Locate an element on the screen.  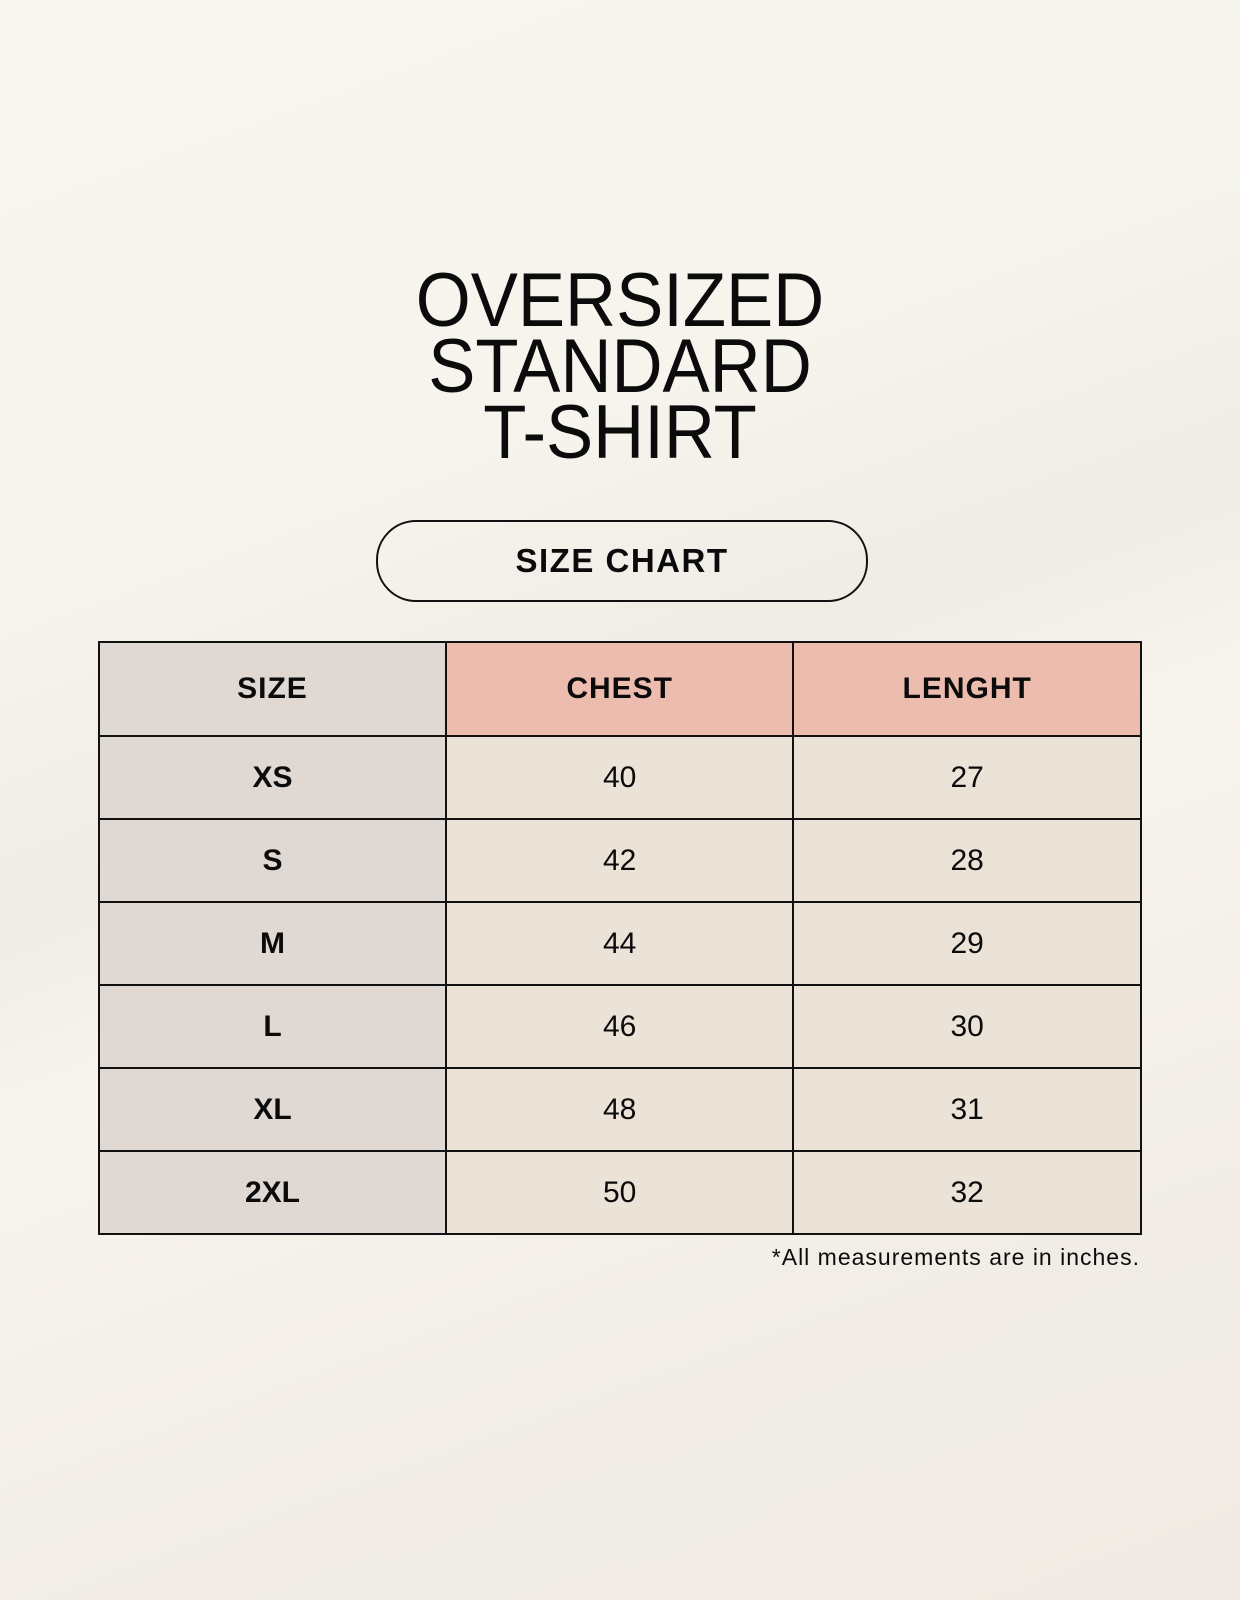
table-row: XL 48 31 is located at coordinates (620, 1109).